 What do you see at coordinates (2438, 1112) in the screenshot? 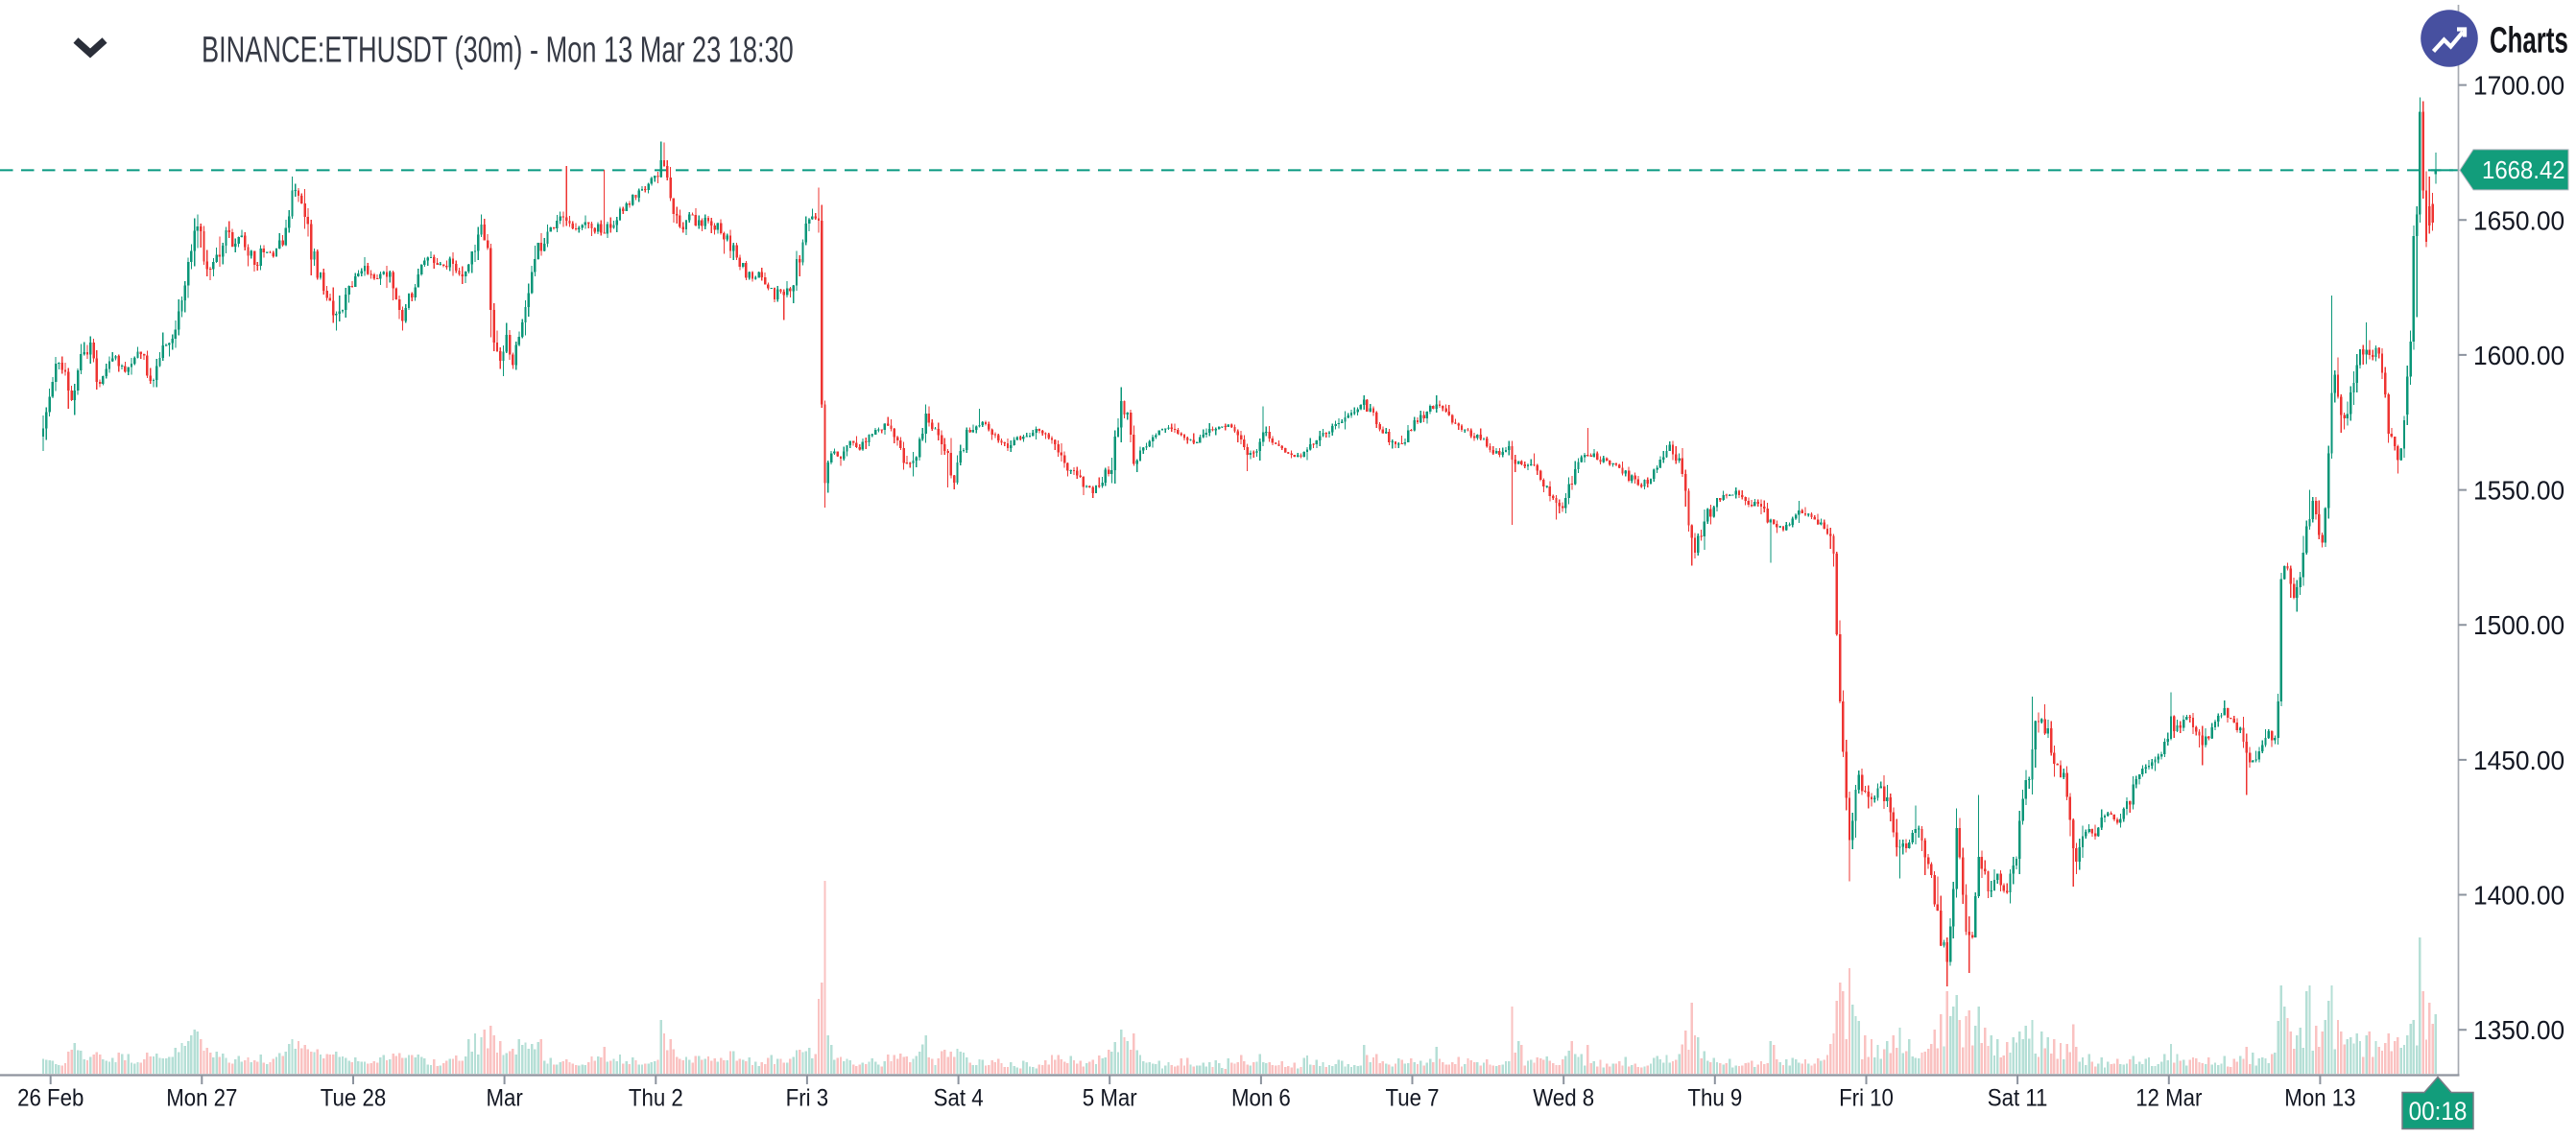
I see `svg-text: 00:18` at bounding box center [2438, 1112].